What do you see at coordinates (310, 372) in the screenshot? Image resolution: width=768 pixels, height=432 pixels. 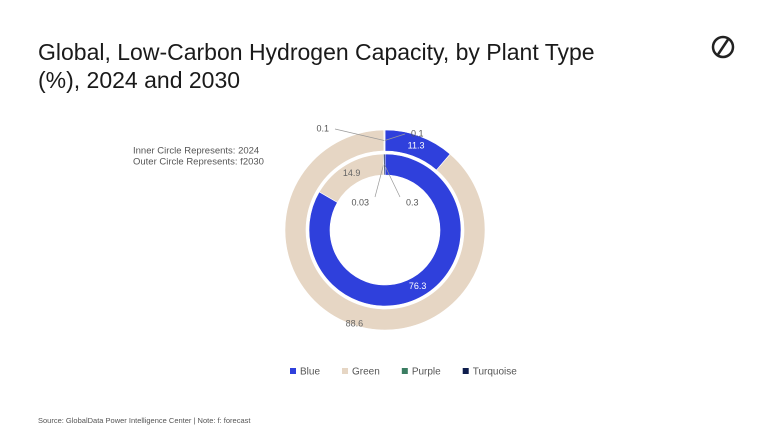 I see `legend-label: Blue` at bounding box center [310, 372].